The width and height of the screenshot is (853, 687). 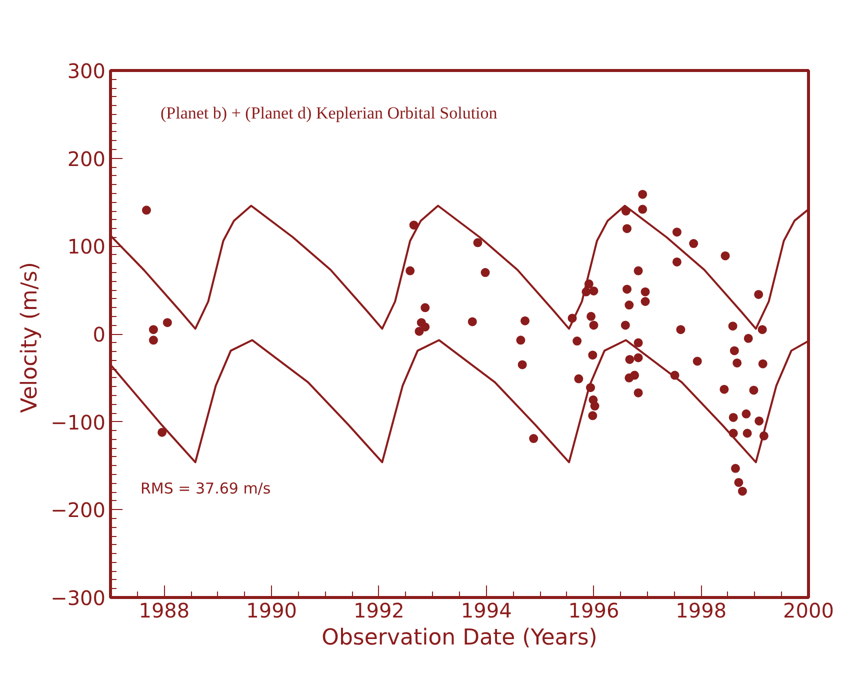 I want to click on y-tick-label: −300, so click(x=78, y=598).